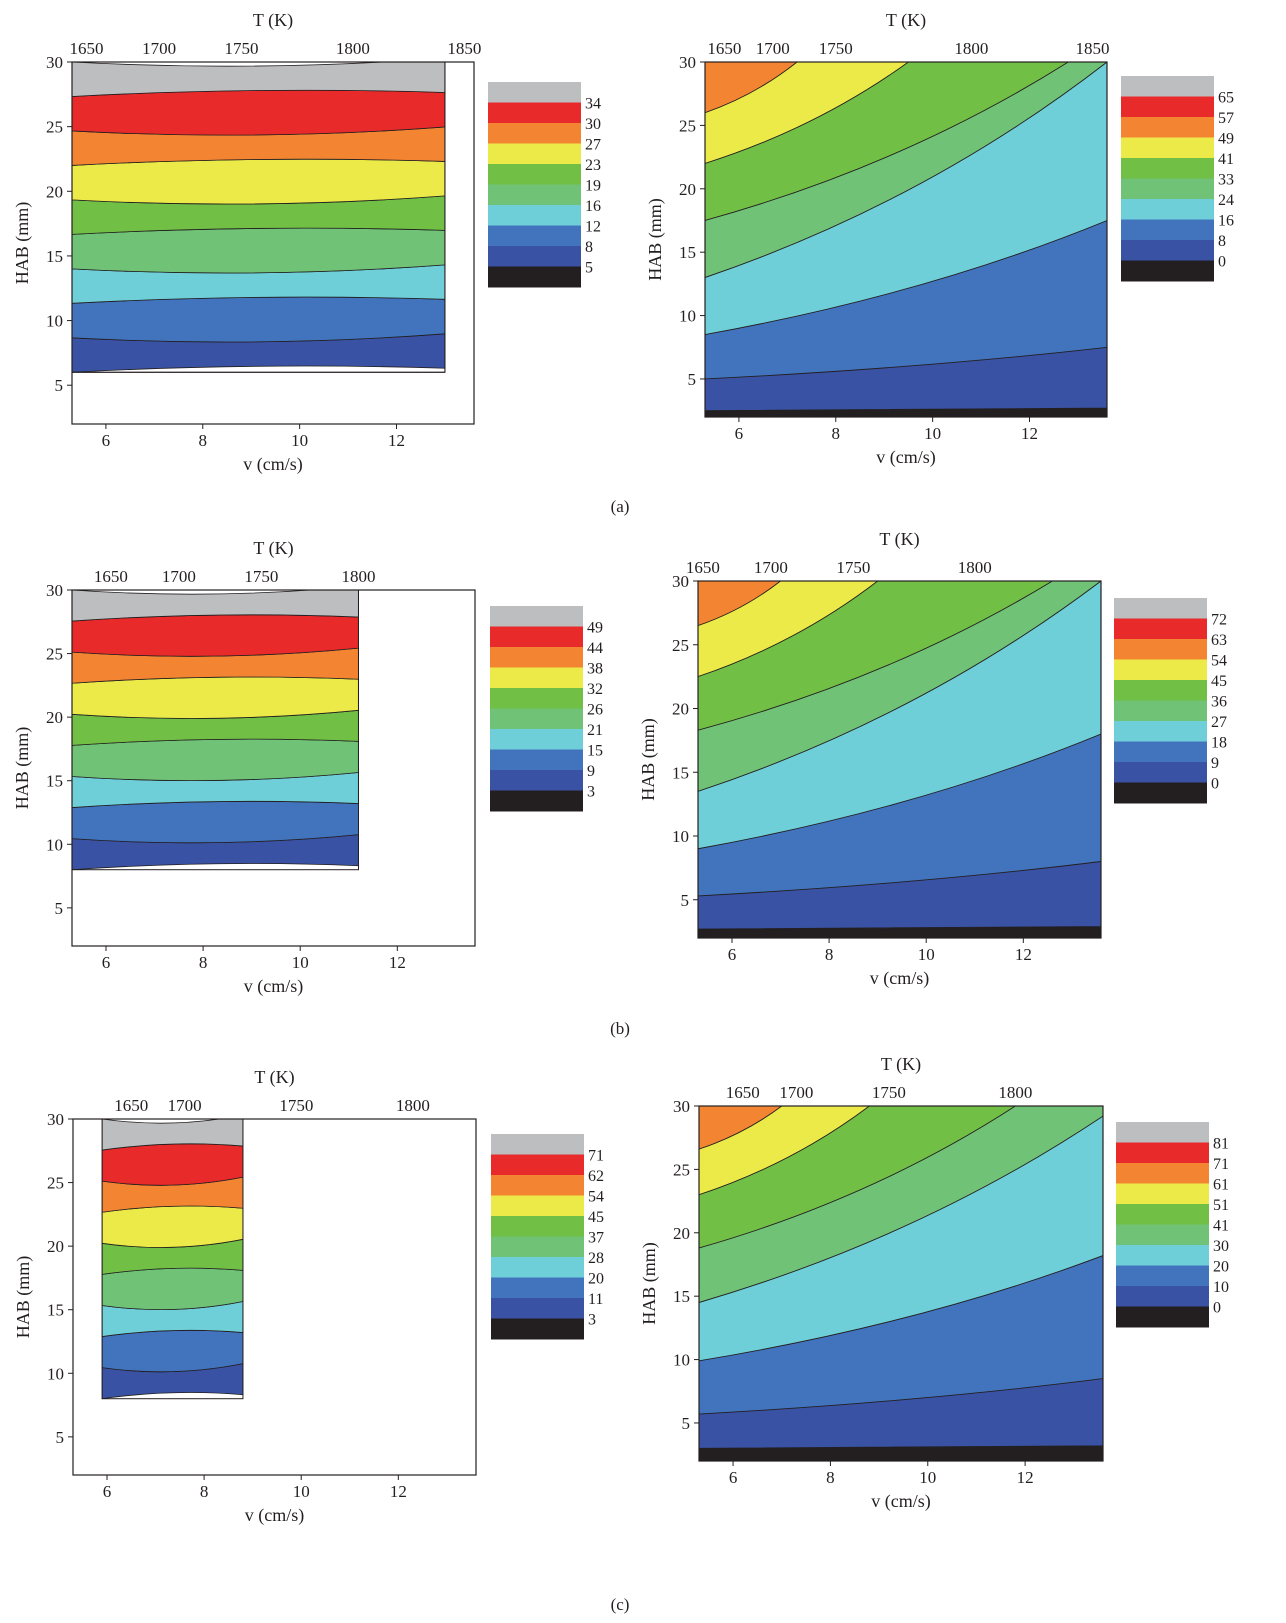 The width and height of the screenshot is (1286, 1623). I want to click on colorbar-tick-label: 38, so click(595, 669).